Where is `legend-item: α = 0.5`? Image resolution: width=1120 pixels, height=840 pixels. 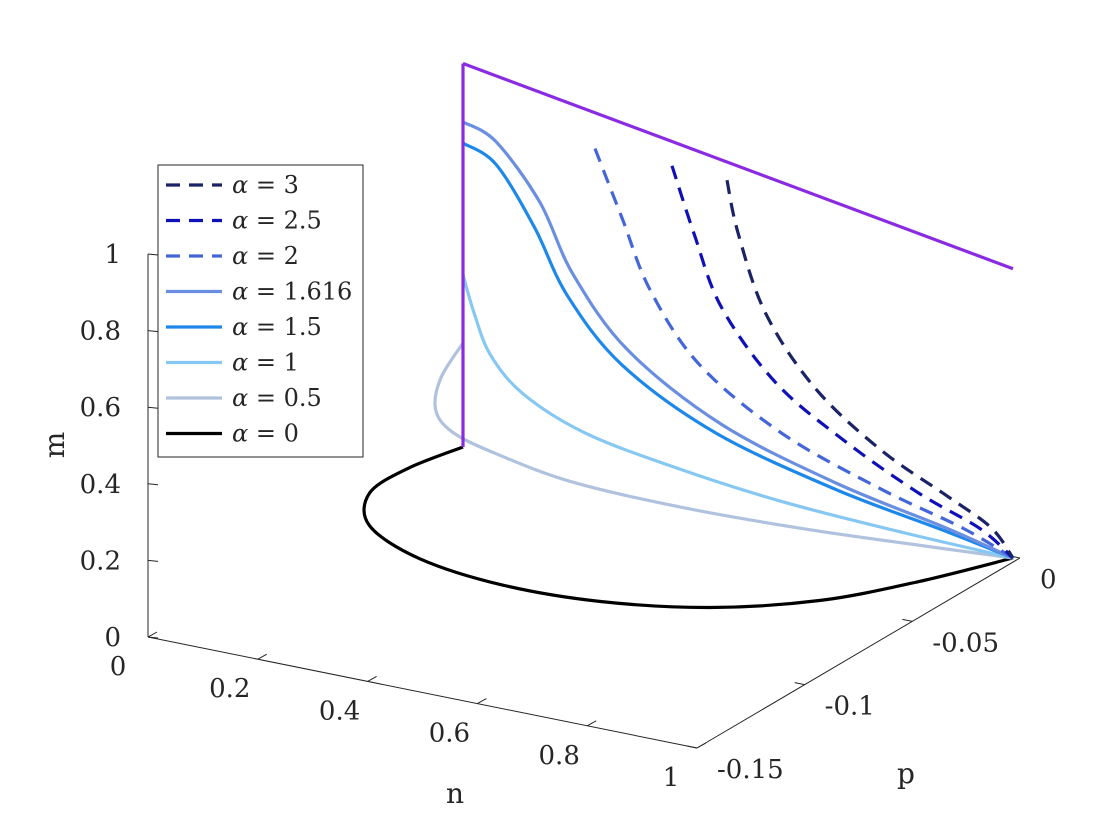
legend-item: α = 0.5 is located at coordinates (244, 398).